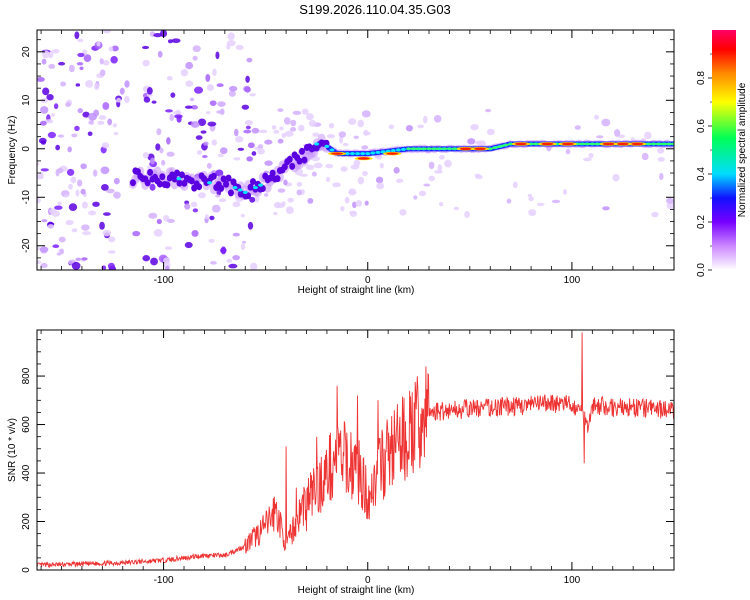 This screenshot has width=750, height=600. What do you see at coordinates (704, 165) in the screenshot?
I see `colorbar-ticks: 0.0 0.2 0.4 0.6 0.8` at bounding box center [704, 165].